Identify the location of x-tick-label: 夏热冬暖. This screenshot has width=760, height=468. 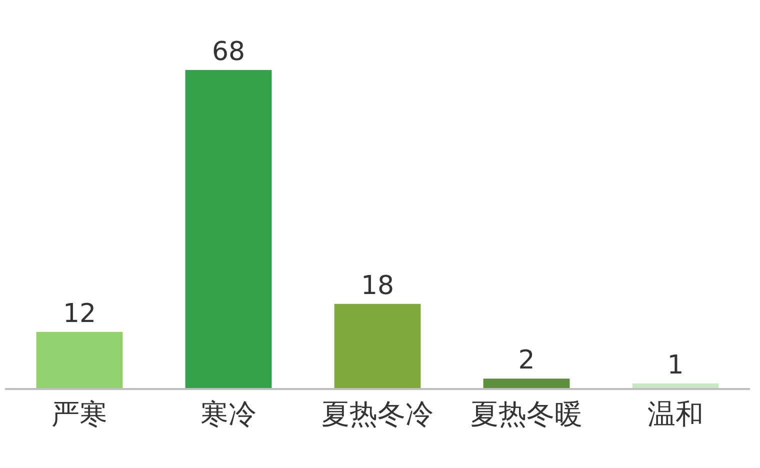
(526, 413).